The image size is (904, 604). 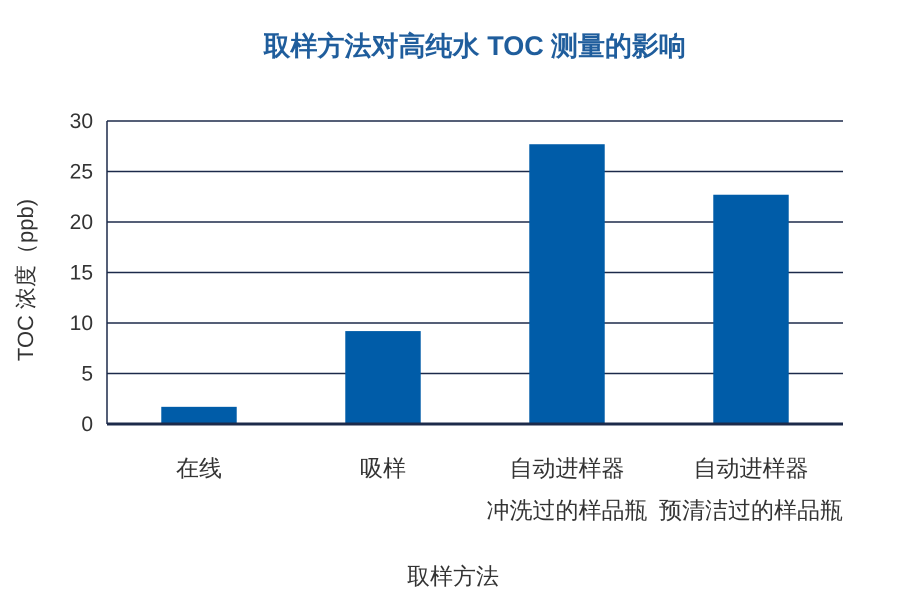 I want to click on x-tick-label: 吸样, so click(x=383, y=468).